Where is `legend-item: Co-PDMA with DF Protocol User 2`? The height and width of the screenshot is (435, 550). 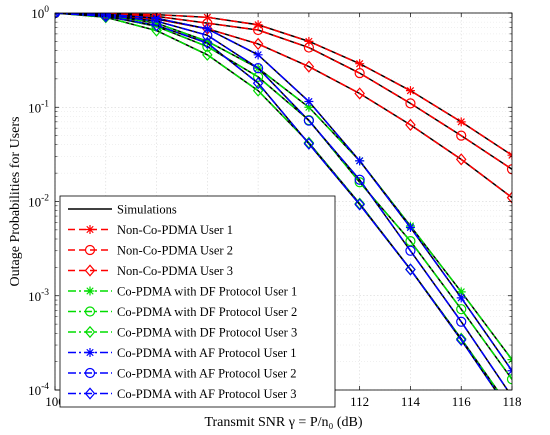 legend-item: Co-PDMA with DF Protocol User 2 is located at coordinates (182, 312).